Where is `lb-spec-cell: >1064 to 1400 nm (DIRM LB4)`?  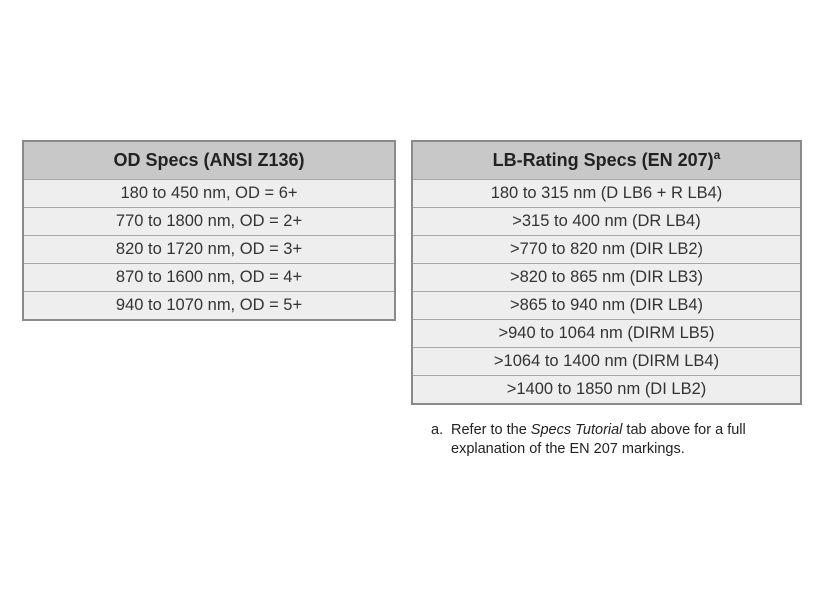
lb-spec-cell: >1064 to 1400 nm (DIRM LB4) is located at coordinates (606, 361).